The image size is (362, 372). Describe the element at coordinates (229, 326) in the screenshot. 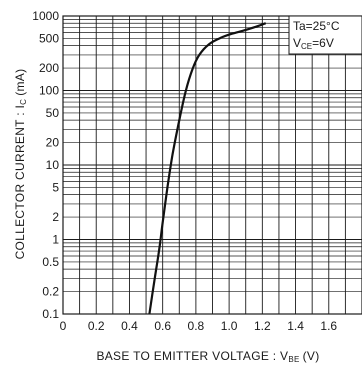

I see `x-tick-label: 1.0` at that location.